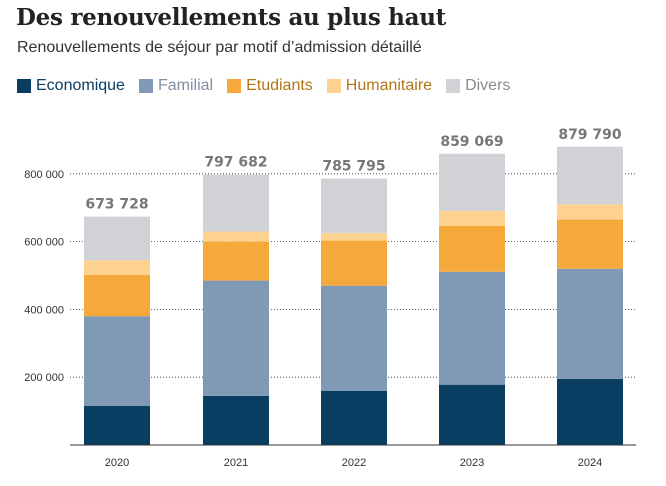 This screenshot has width=666, height=486. I want to click on legend-item-divers: Divers, so click(478, 86).